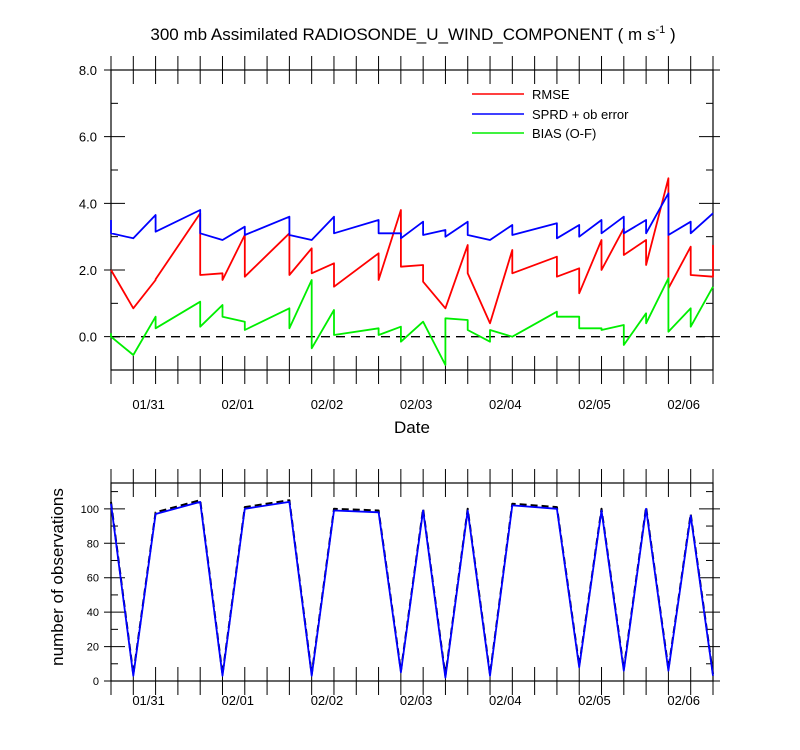 This screenshot has height=750, width=800. I want to click on top-ytick-label: 4.0, so click(88, 203).